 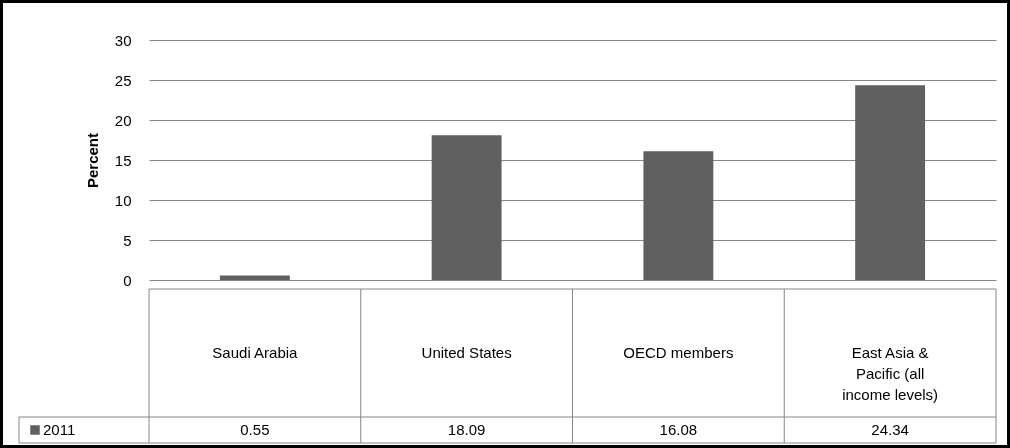 What do you see at coordinates (123, 80) in the screenshot?
I see `y-tick-label: 25` at bounding box center [123, 80].